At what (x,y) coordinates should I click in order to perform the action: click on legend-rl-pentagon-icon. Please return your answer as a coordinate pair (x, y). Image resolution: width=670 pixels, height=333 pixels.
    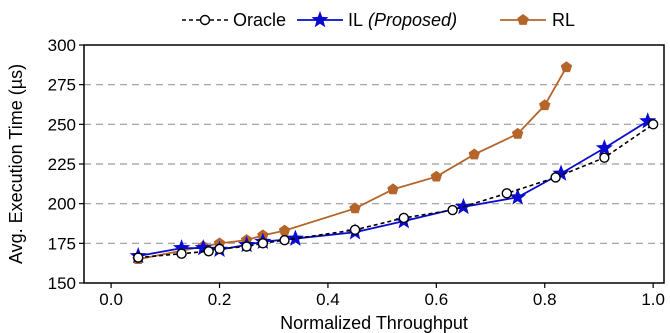
    Looking at the image, I should click on (523, 19).